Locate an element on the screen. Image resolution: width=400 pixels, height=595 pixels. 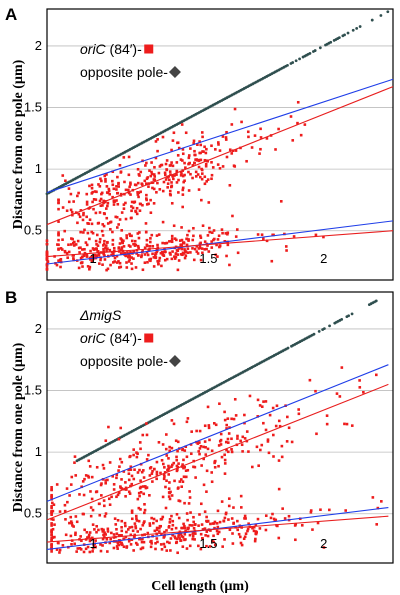
legend-title: ΔmigS is located at coordinates (100, 315).